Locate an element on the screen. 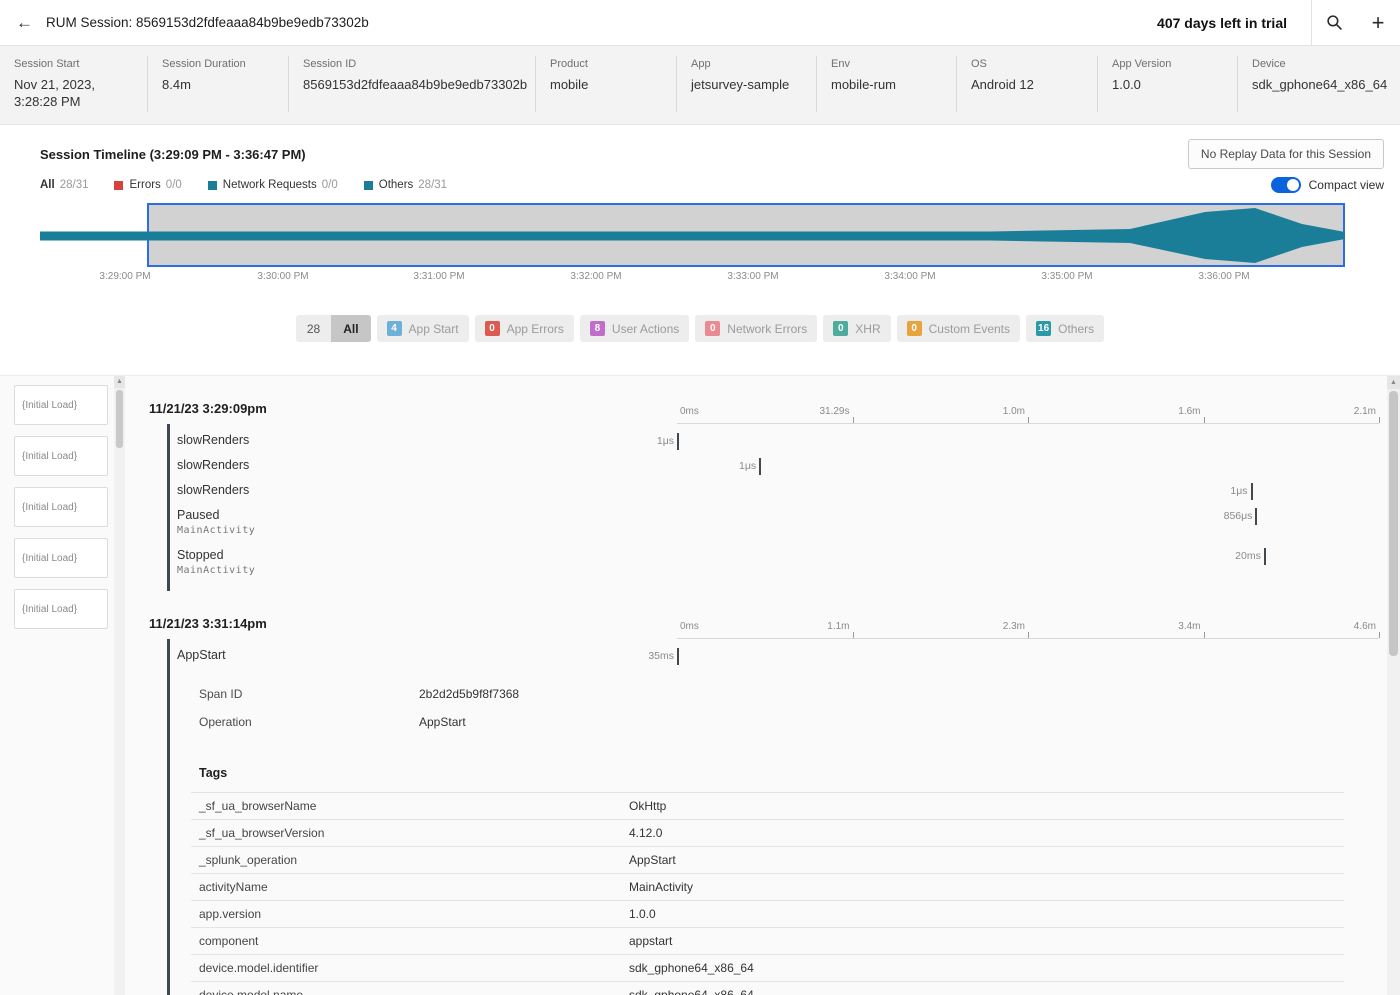 The image size is (1400, 995). back-button: ← is located at coordinates (30, 23).